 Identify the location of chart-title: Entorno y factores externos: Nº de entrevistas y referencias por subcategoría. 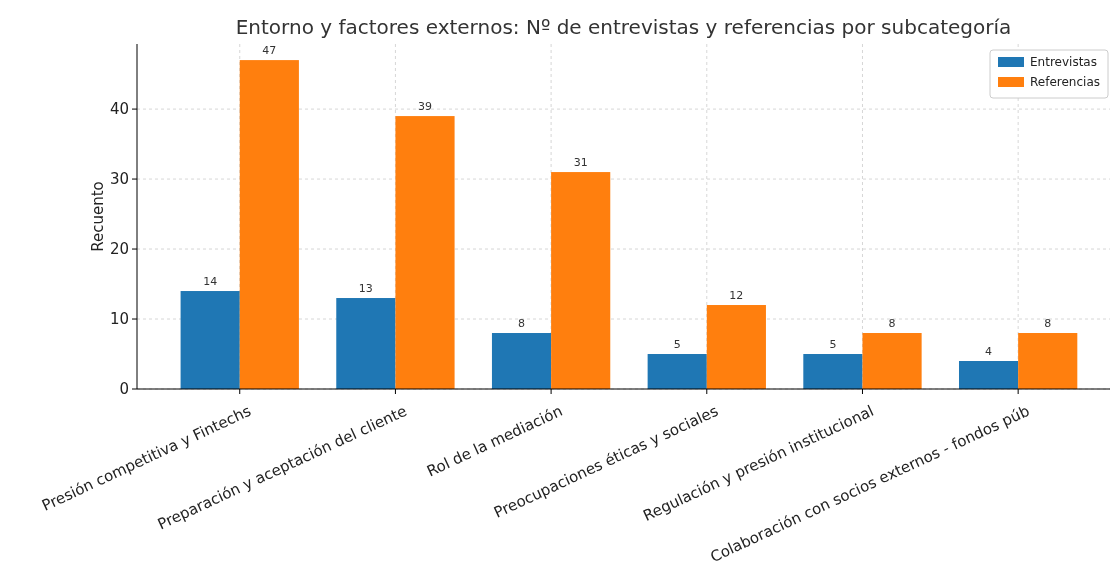
(623, 27).